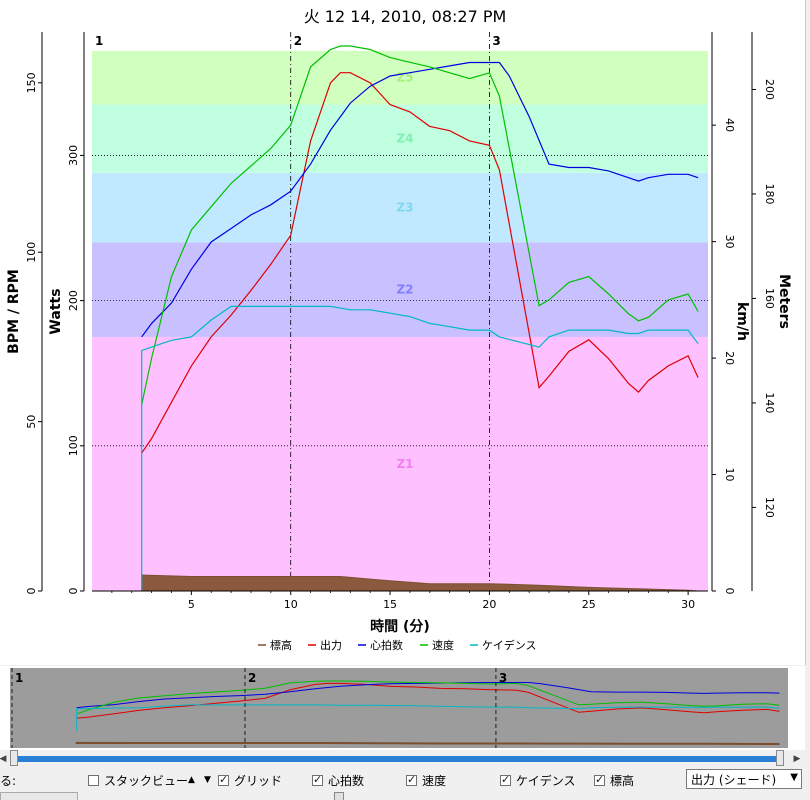 The width and height of the screenshot is (810, 800). Describe the element at coordinates (31, 422) in the screenshot. I see `bpm-tick-label-50: 50` at that location.